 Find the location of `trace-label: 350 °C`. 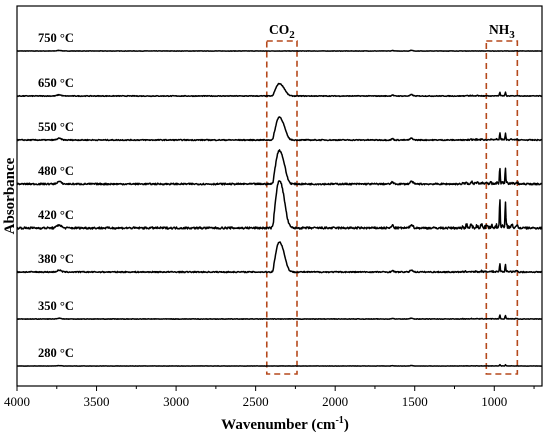

trace-label: 350 °C is located at coordinates (56, 306).